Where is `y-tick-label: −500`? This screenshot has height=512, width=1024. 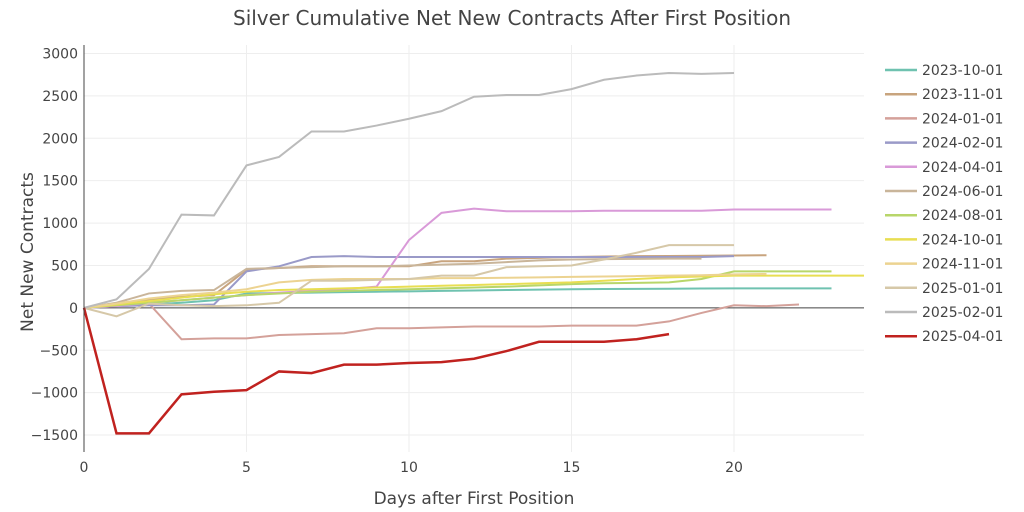
y-tick-label: −500 is located at coordinates (59, 351).